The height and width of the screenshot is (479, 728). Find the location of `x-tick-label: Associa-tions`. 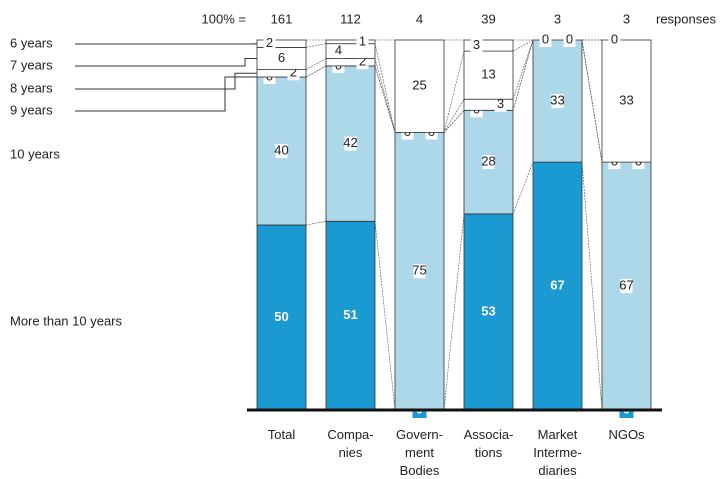

x-tick-label: Associa-tions is located at coordinates (489, 443).